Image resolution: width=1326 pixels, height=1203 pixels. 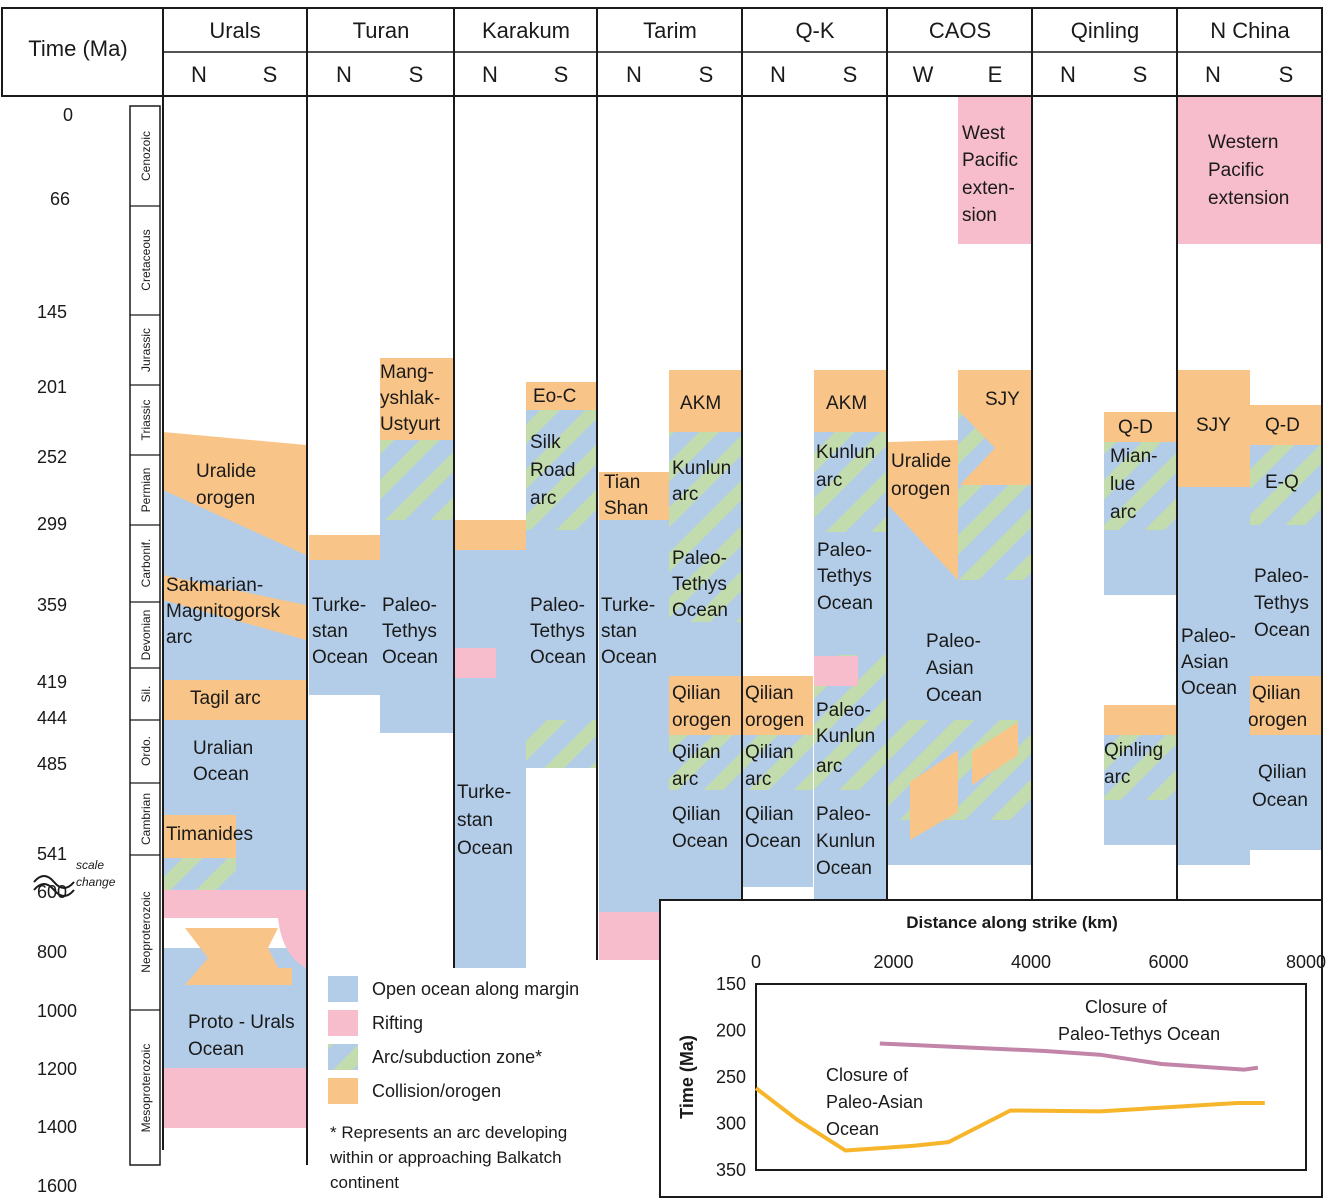 I want to click on legend-swatch-ocean, so click(x=343, y=989).